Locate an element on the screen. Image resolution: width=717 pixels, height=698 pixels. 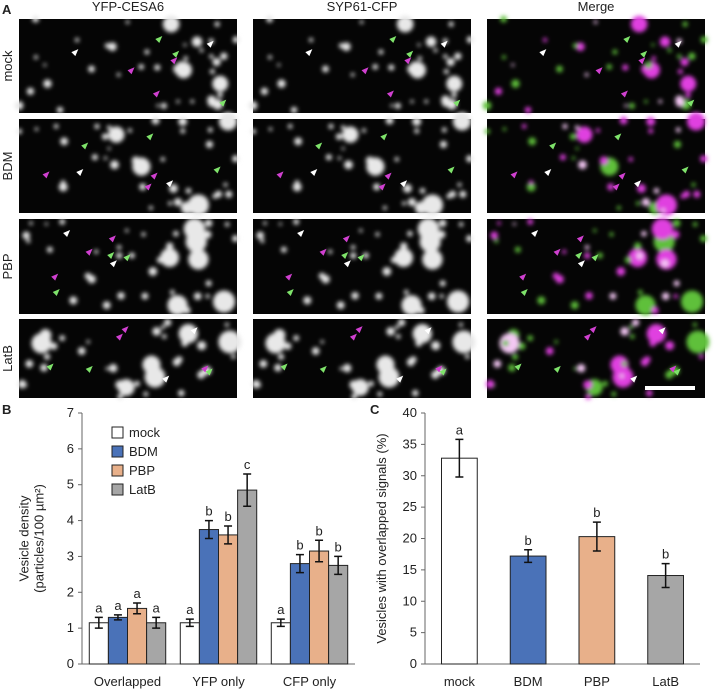
y-tick-label: 5 is located at coordinates (413, 632).